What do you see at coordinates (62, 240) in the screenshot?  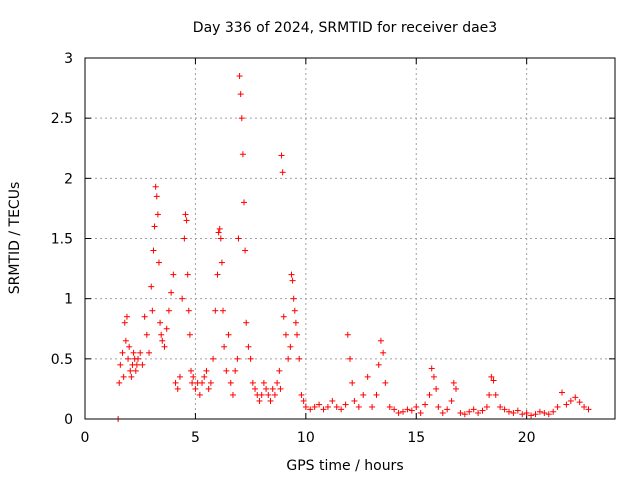 I see `y-tick-label: 1.5` at bounding box center [62, 240].